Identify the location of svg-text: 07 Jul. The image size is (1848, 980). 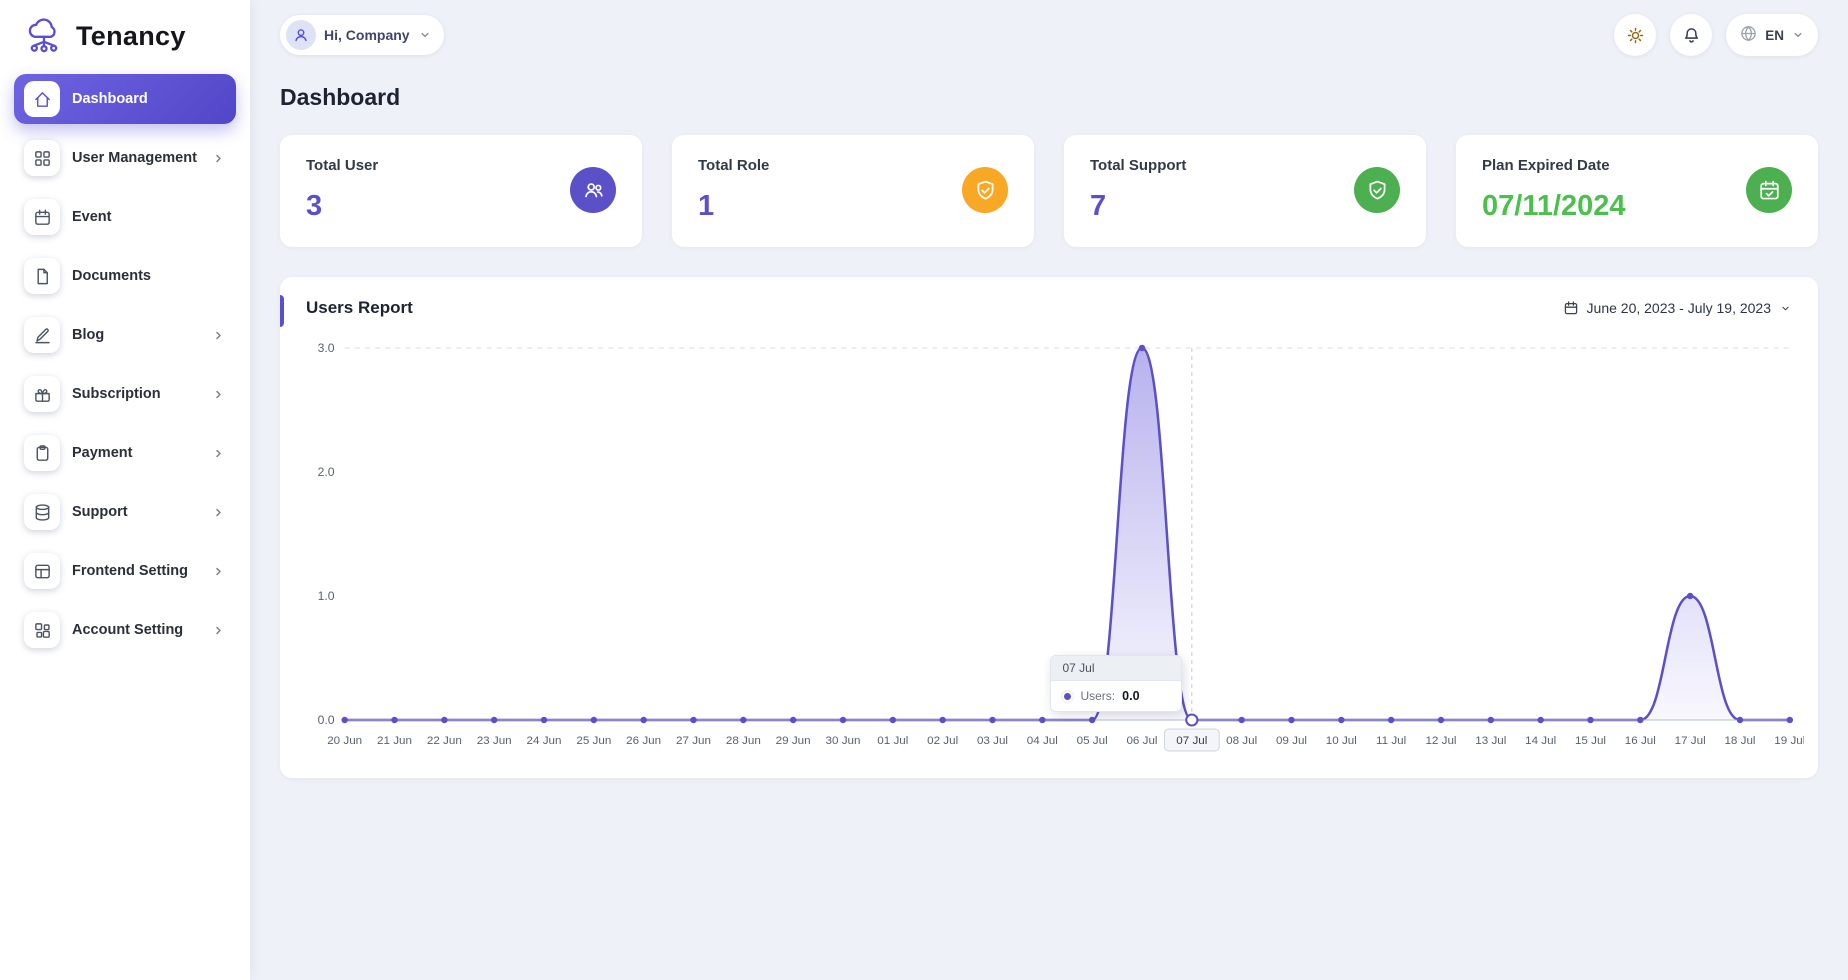
(1191, 741).